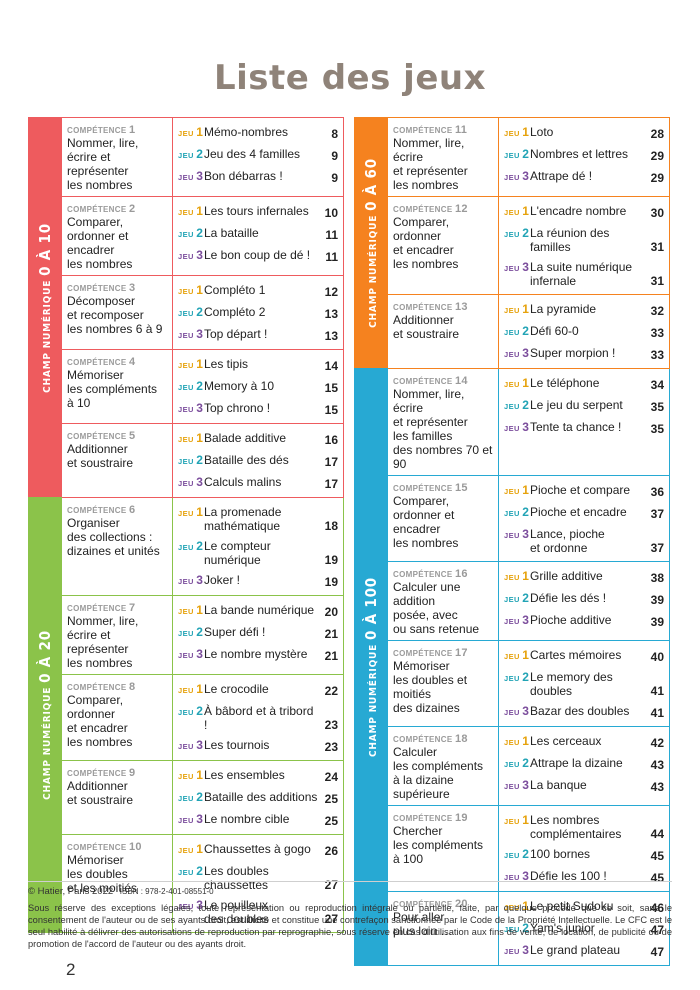  I want to click on game-name: Les tipis, so click(226, 364).